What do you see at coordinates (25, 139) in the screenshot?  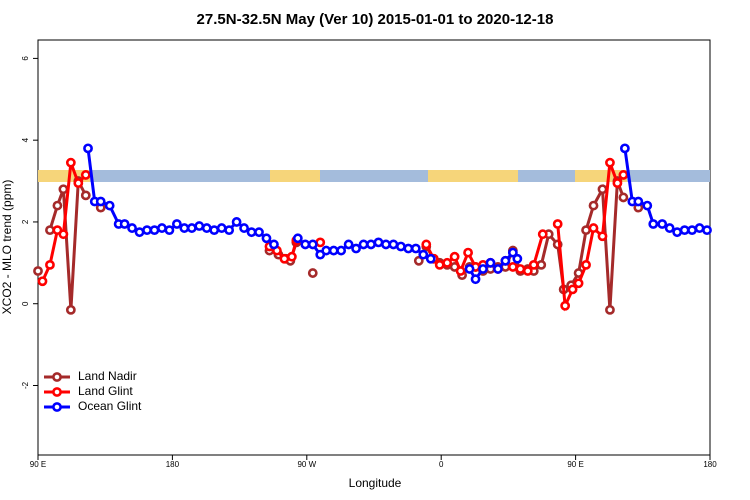 I see `y-tick-label: 4` at bounding box center [25, 139].